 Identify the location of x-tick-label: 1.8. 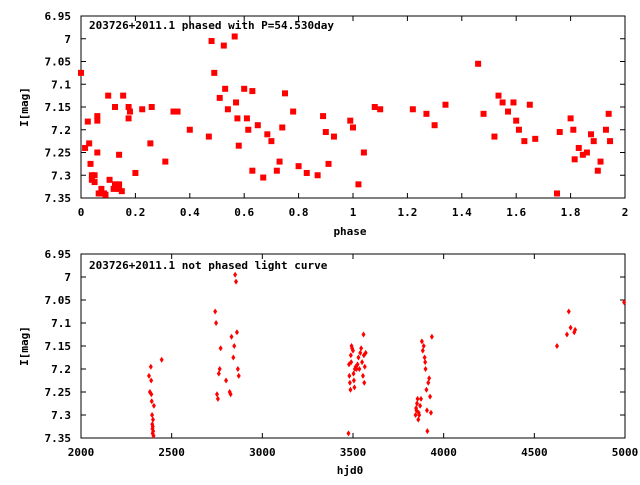
(571, 212).